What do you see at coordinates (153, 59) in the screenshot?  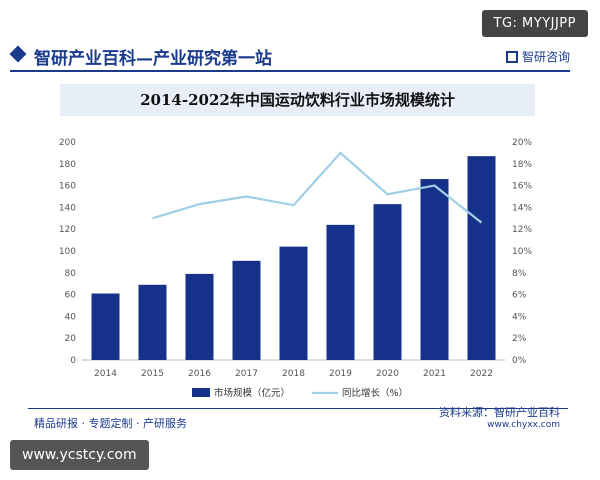 I see `brand-title: 智研产业百科—产业研究第一站` at bounding box center [153, 59].